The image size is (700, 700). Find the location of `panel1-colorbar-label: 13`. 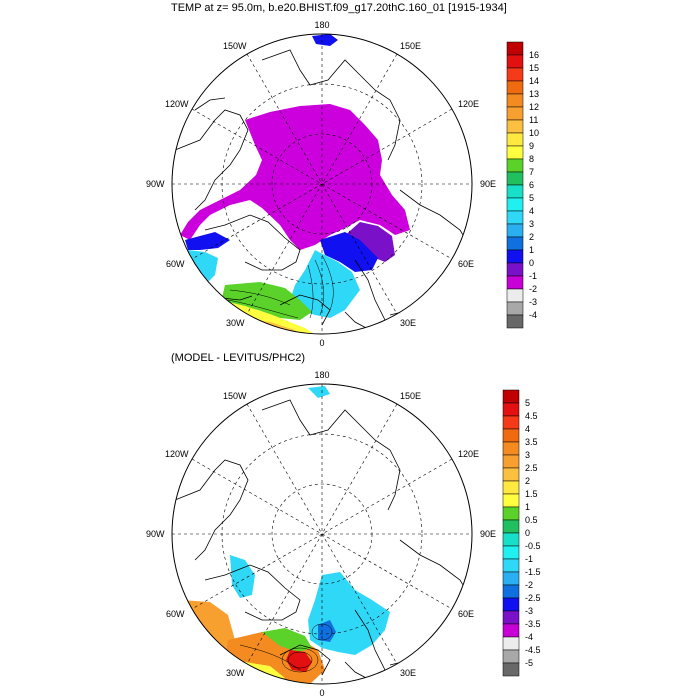

panel1-colorbar-label: 13 is located at coordinates (534, 94).